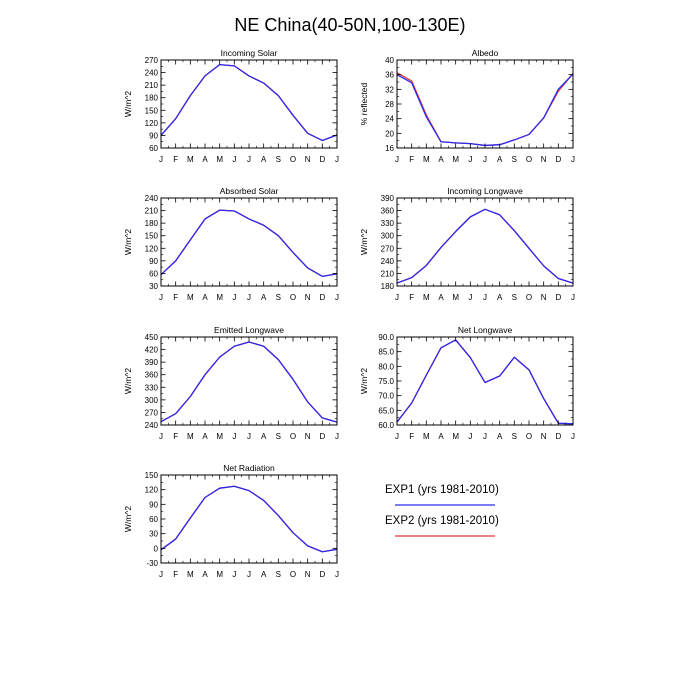  Describe the element at coordinates (485, 53) in the screenshot. I see `panel-title: Albedo` at that location.